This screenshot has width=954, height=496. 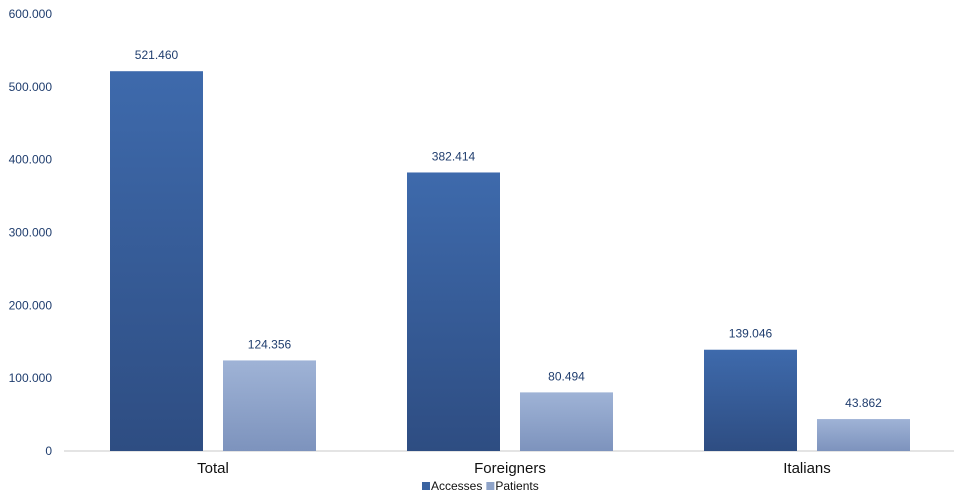 What do you see at coordinates (31, 14) in the screenshot?
I see `y-tick-label: 600.000` at bounding box center [31, 14].